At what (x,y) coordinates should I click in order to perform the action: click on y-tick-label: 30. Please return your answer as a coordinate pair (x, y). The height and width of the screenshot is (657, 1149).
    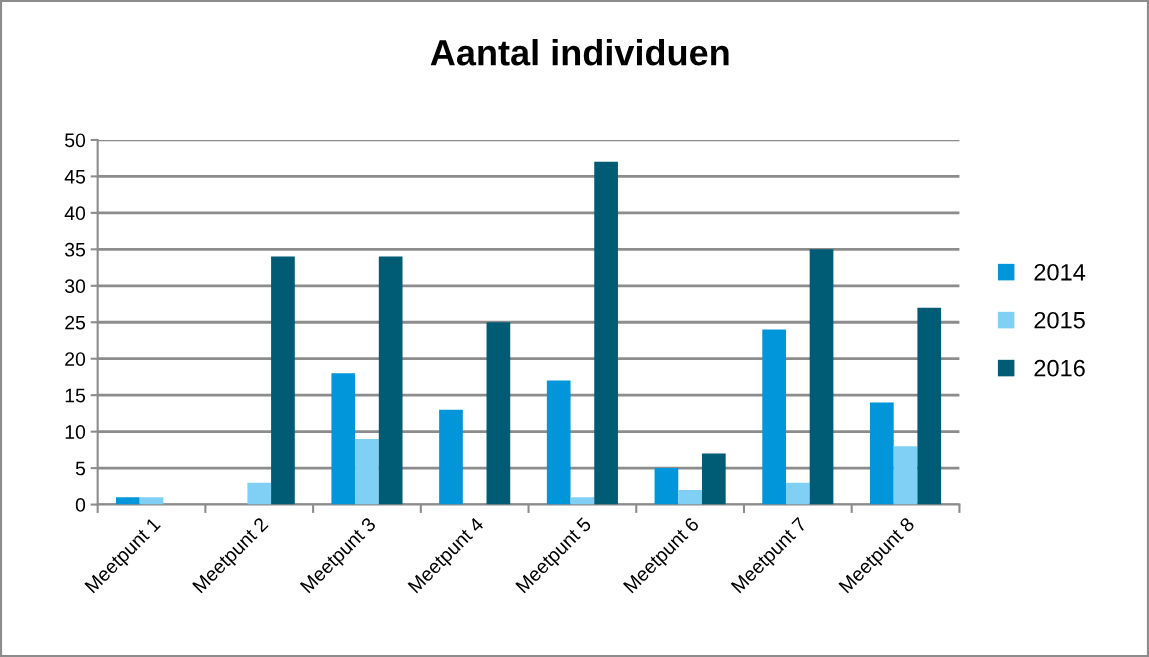
    Looking at the image, I should click on (75, 286).